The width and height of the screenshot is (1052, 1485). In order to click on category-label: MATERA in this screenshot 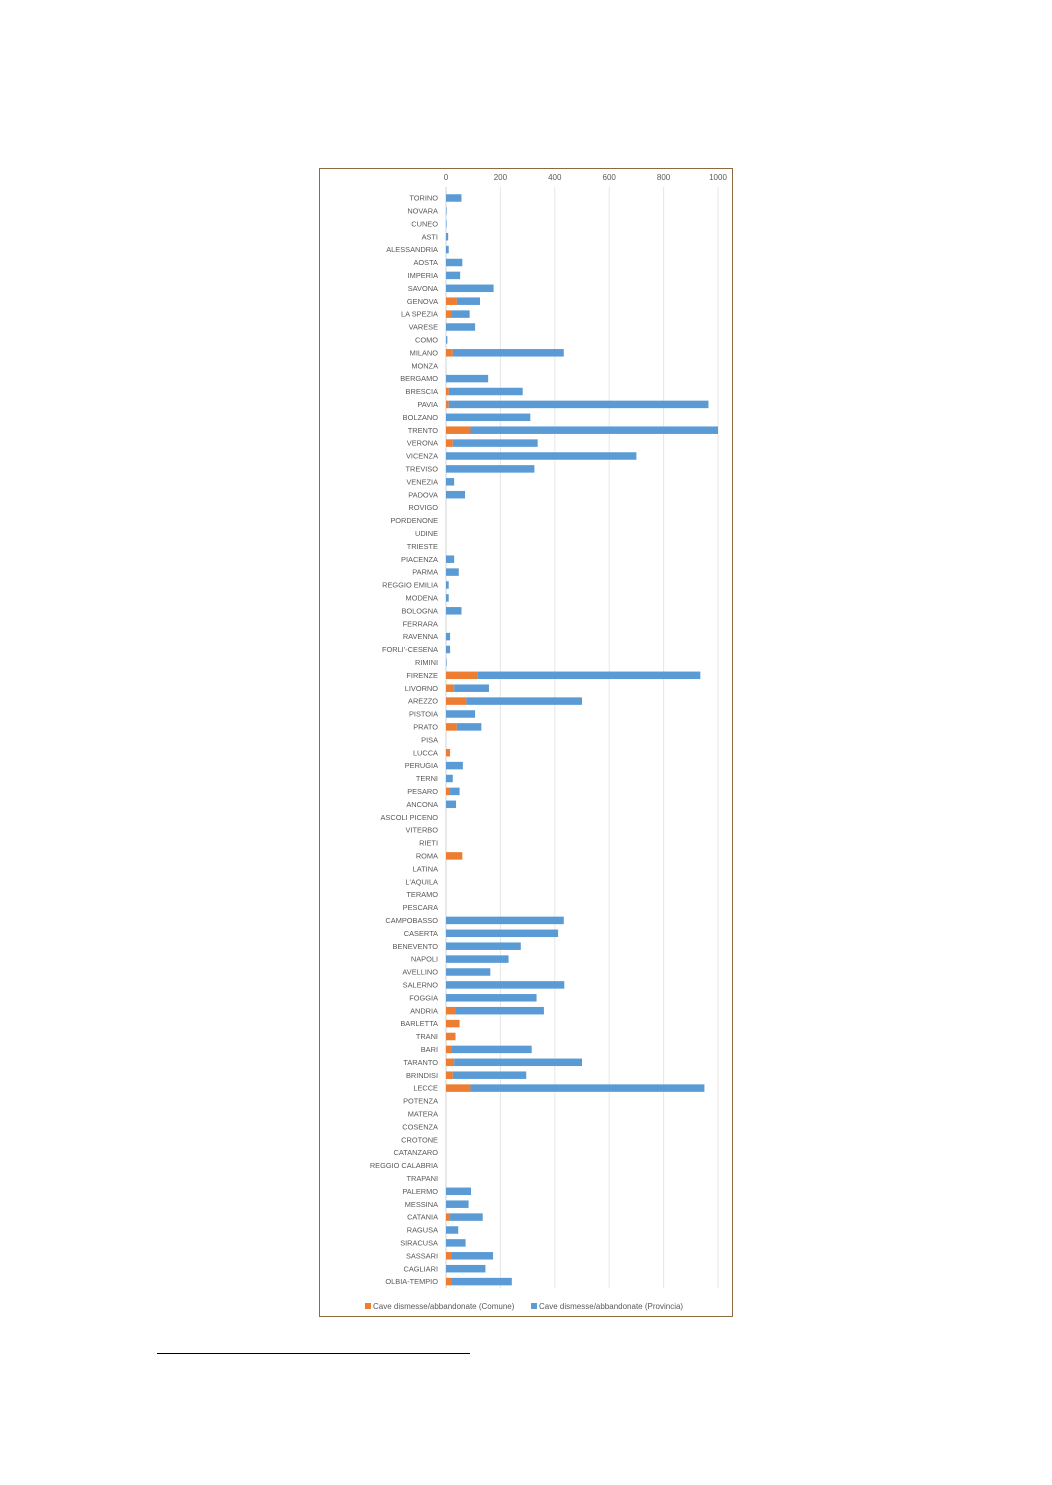, I will do `click(423, 1114)`.